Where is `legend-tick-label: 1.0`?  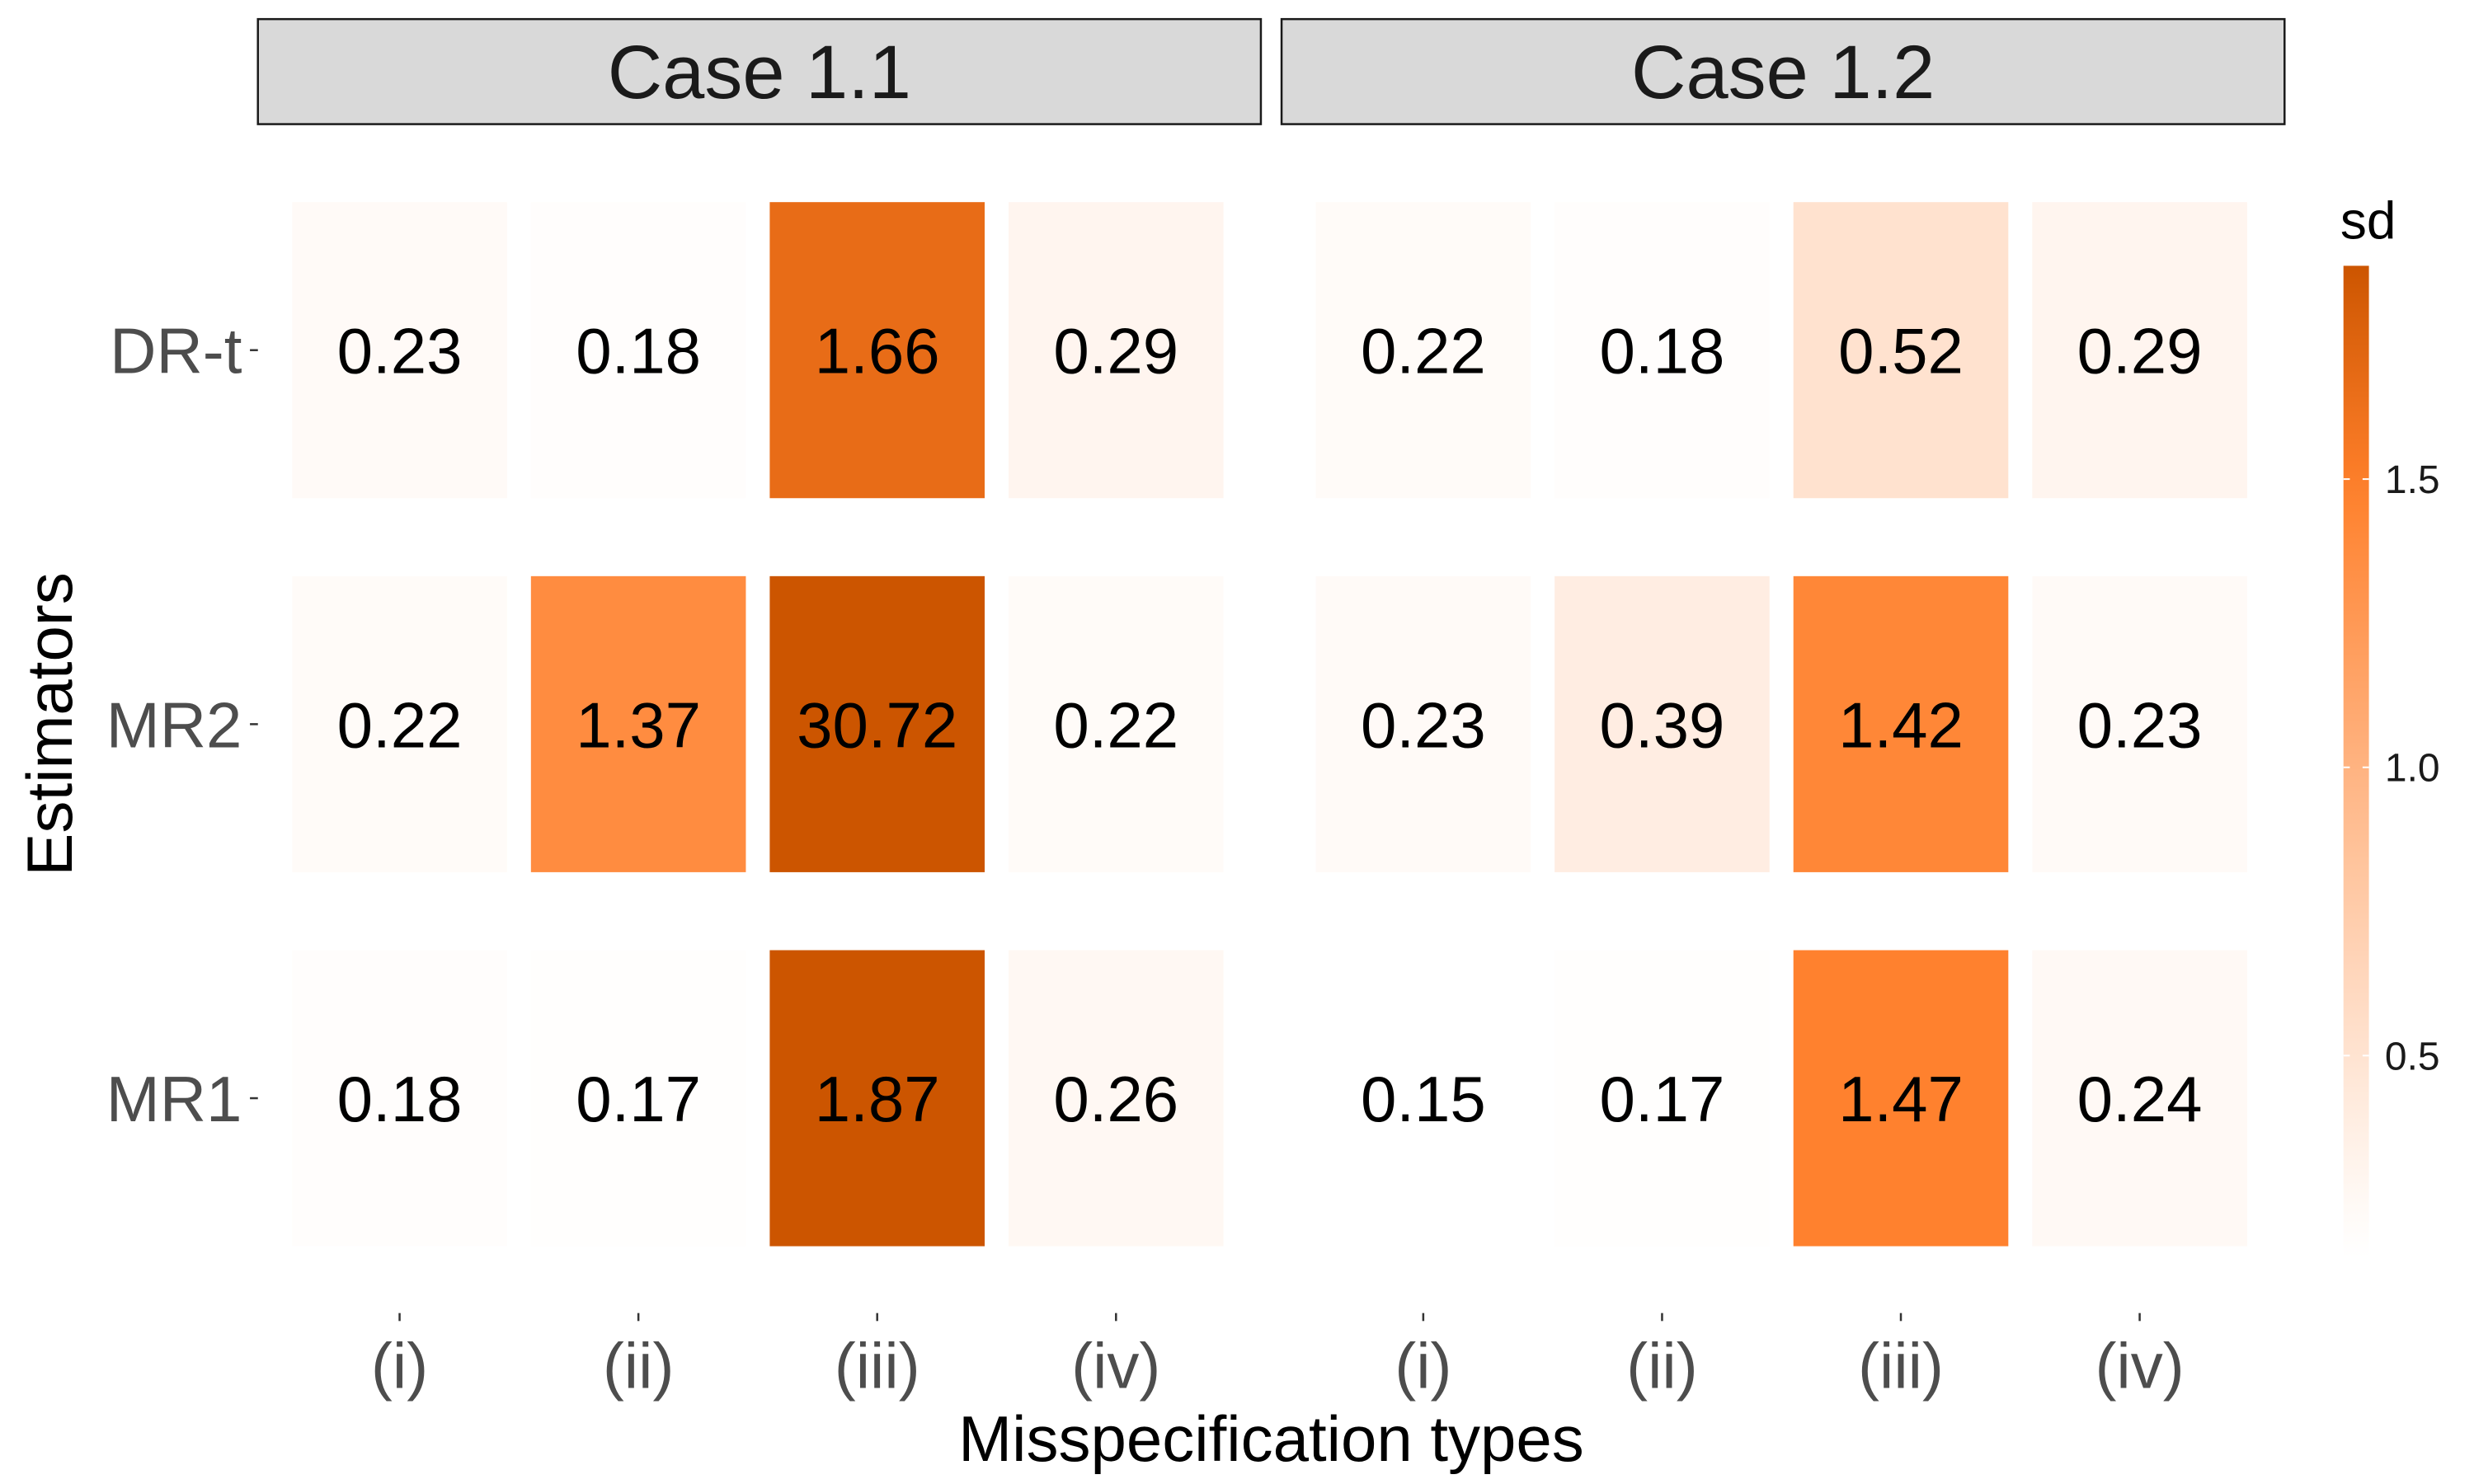
legend-tick-label: 1.0 is located at coordinates (2412, 769).